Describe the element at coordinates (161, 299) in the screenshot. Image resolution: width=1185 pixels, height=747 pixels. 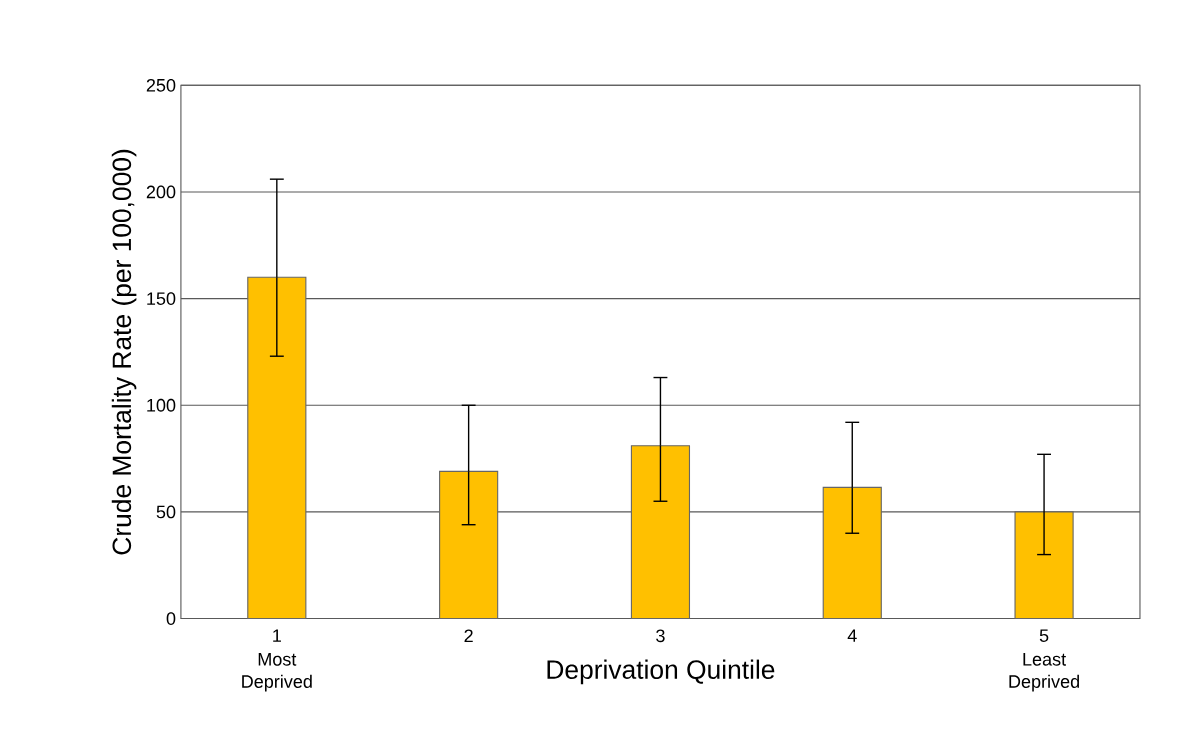
I see `y-tick-label: 150` at that location.